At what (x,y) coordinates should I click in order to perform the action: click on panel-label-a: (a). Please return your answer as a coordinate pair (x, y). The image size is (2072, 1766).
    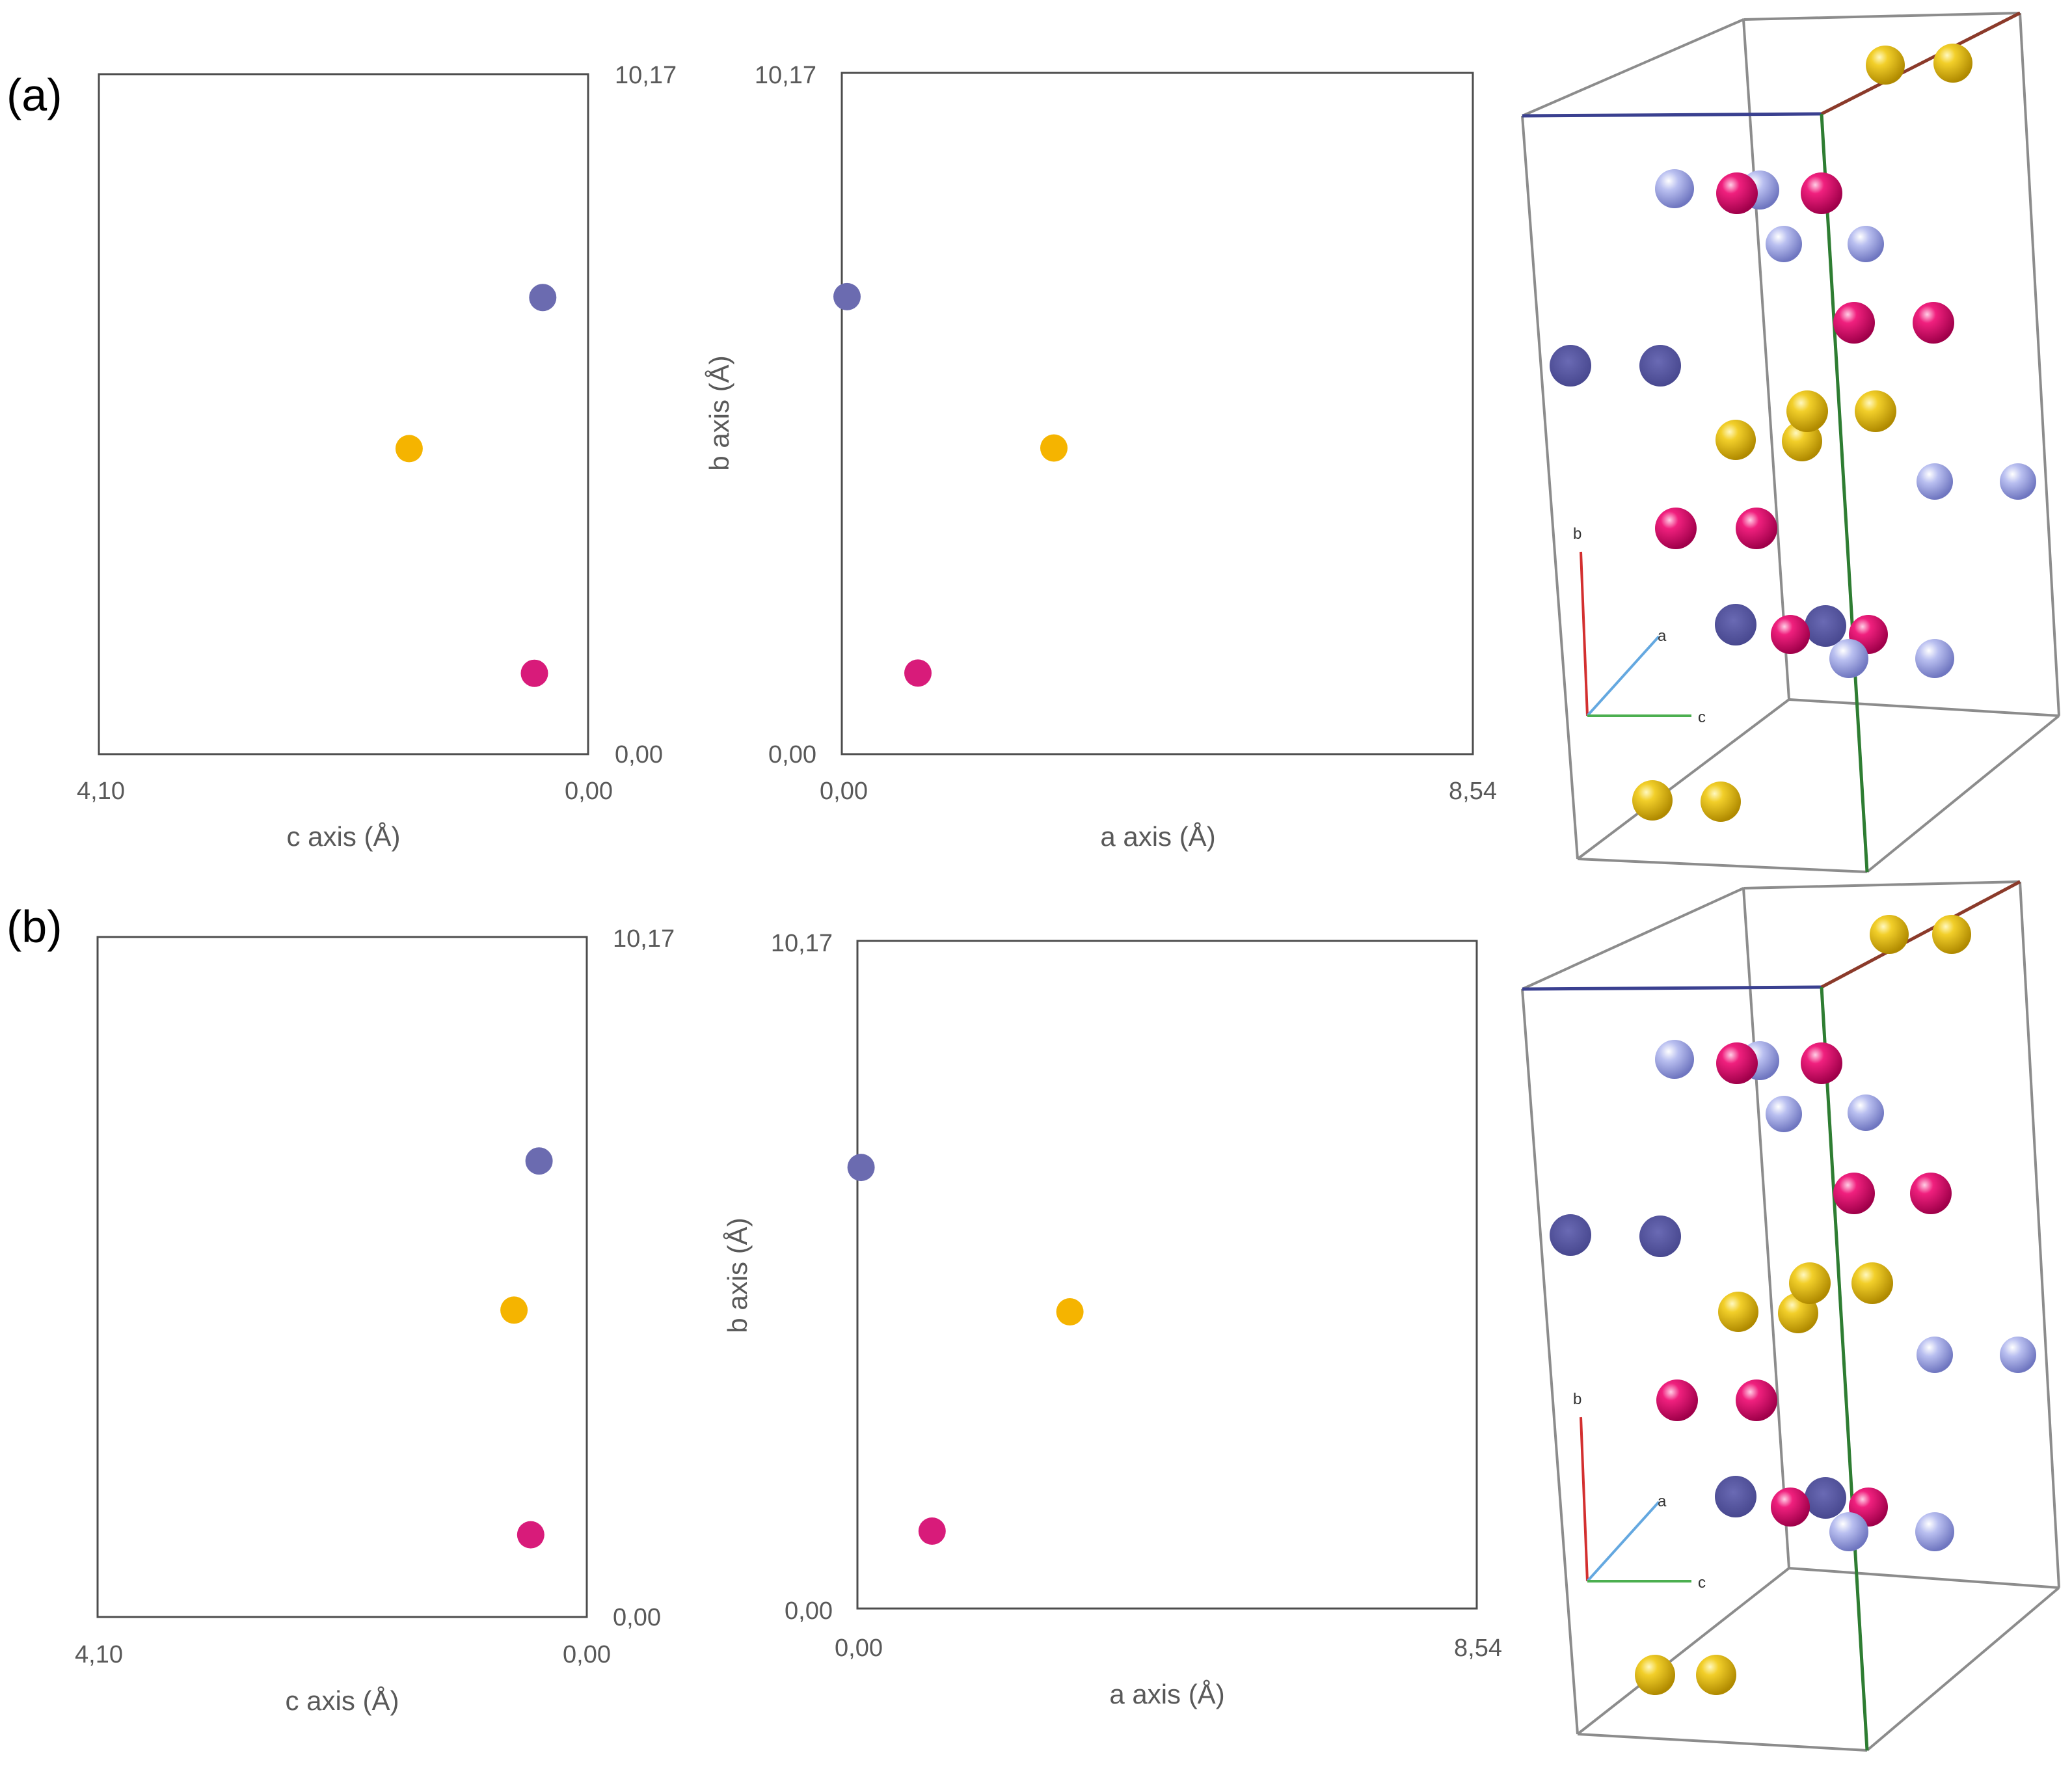
    Looking at the image, I should click on (34, 95).